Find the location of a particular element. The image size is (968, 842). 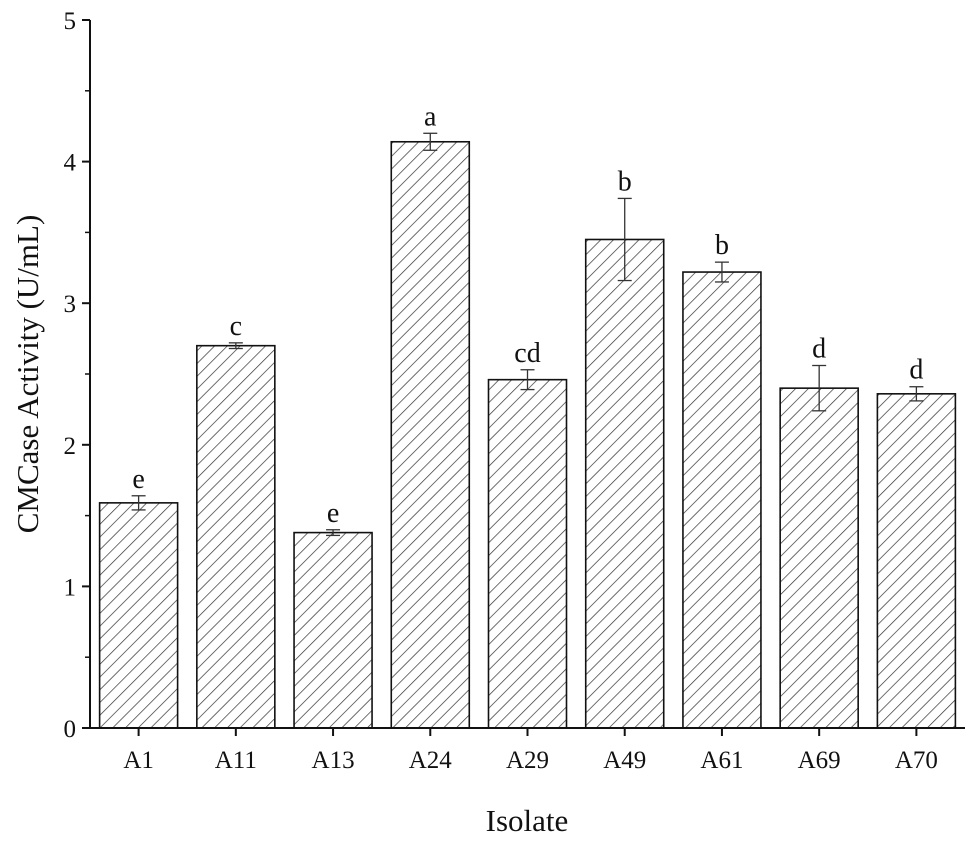

x-ticks: A1 A11 A13 A24 A29 A49 A61 A69 A70 is located at coordinates (530, 751).